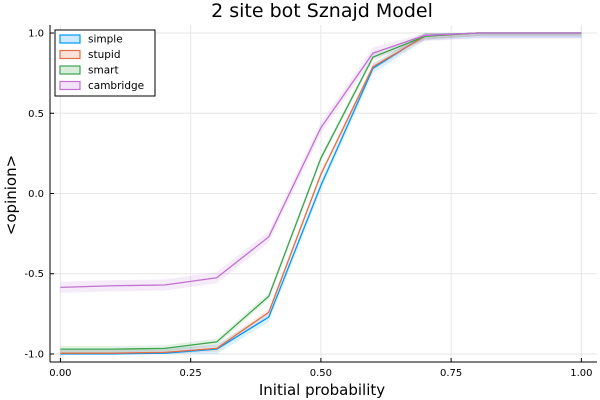  I want to click on x-tick-label: 0.25, so click(191, 373).